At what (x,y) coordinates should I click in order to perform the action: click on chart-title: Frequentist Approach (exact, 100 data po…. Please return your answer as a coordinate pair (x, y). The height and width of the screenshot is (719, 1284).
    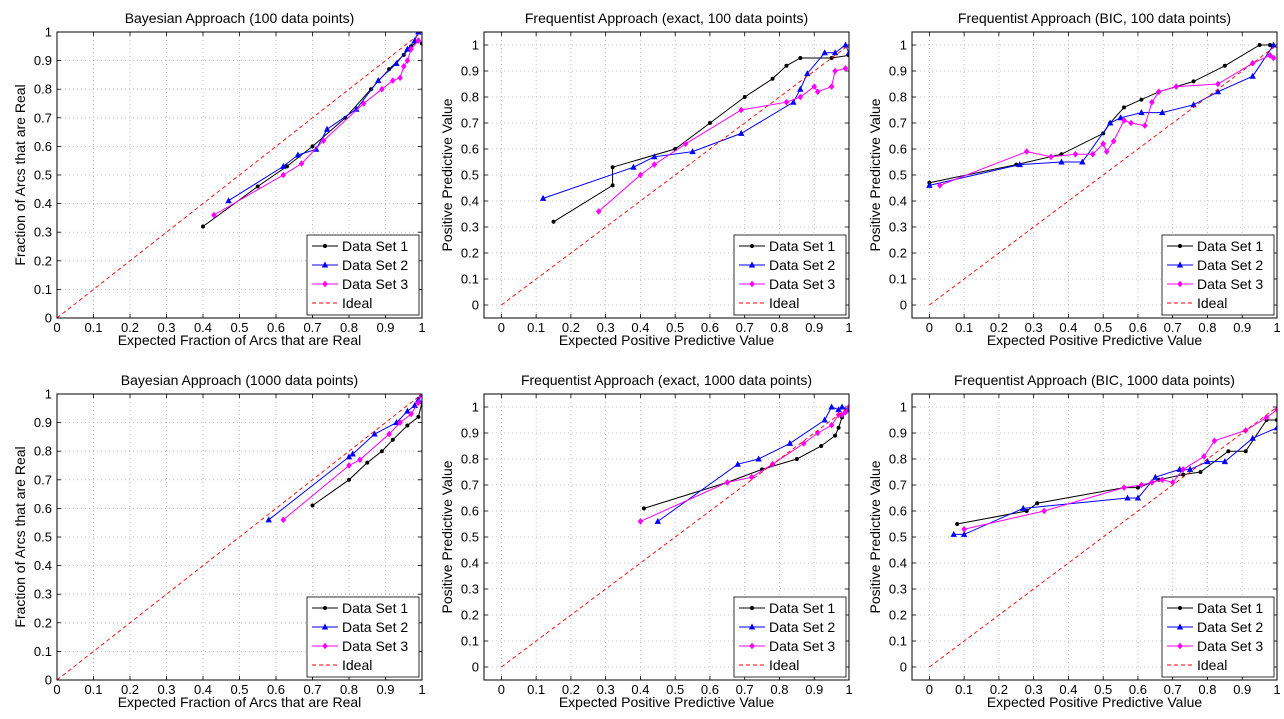
    Looking at the image, I should click on (666, 18).